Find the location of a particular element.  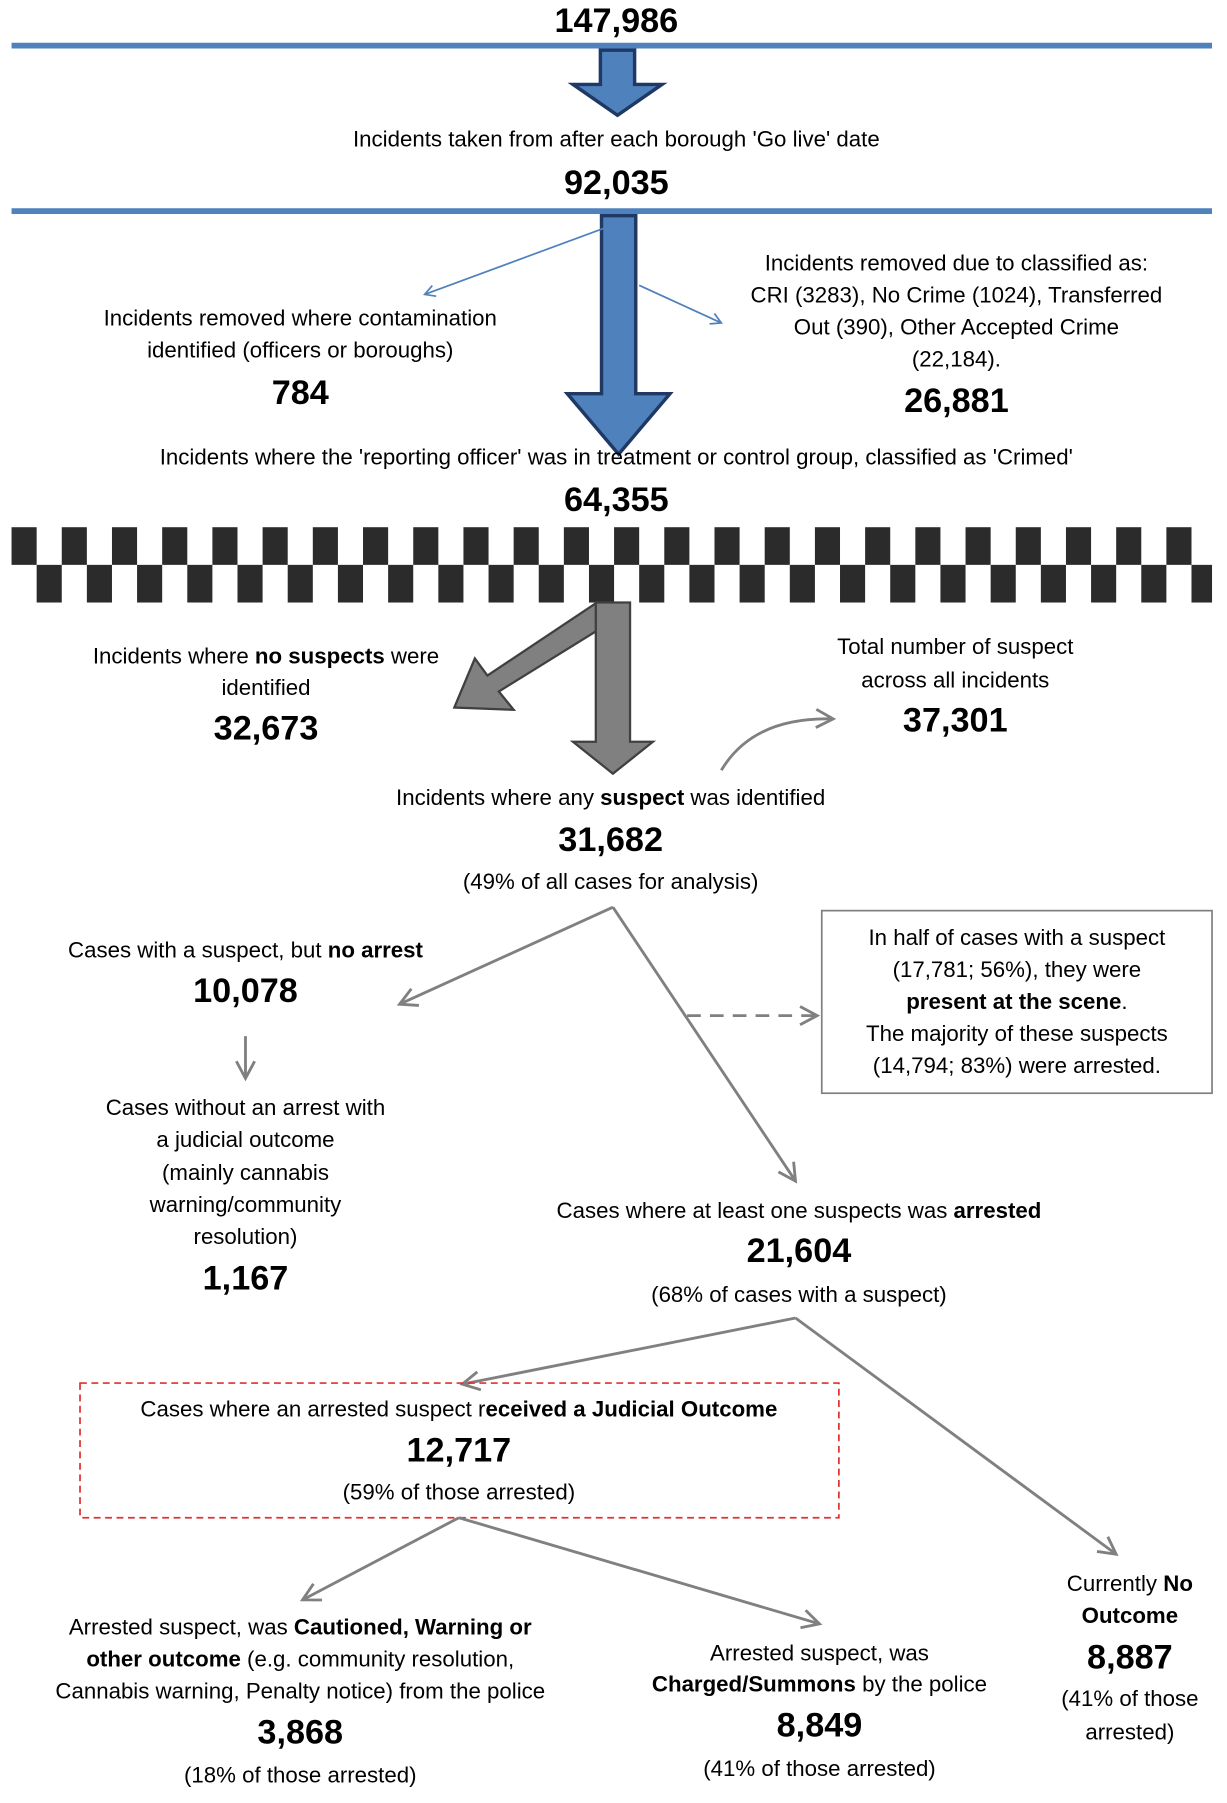

text: a judicial outcome is located at coordinates (245, 1139).